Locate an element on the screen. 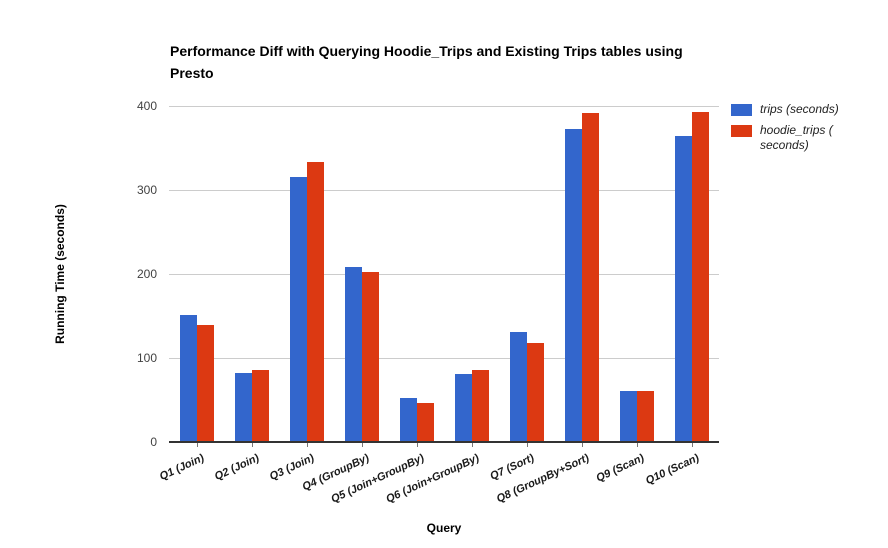 This screenshot has height=548, width=888. legend-item-2: hoodie_trips ( seconds) is located at coordinates (795, 138).